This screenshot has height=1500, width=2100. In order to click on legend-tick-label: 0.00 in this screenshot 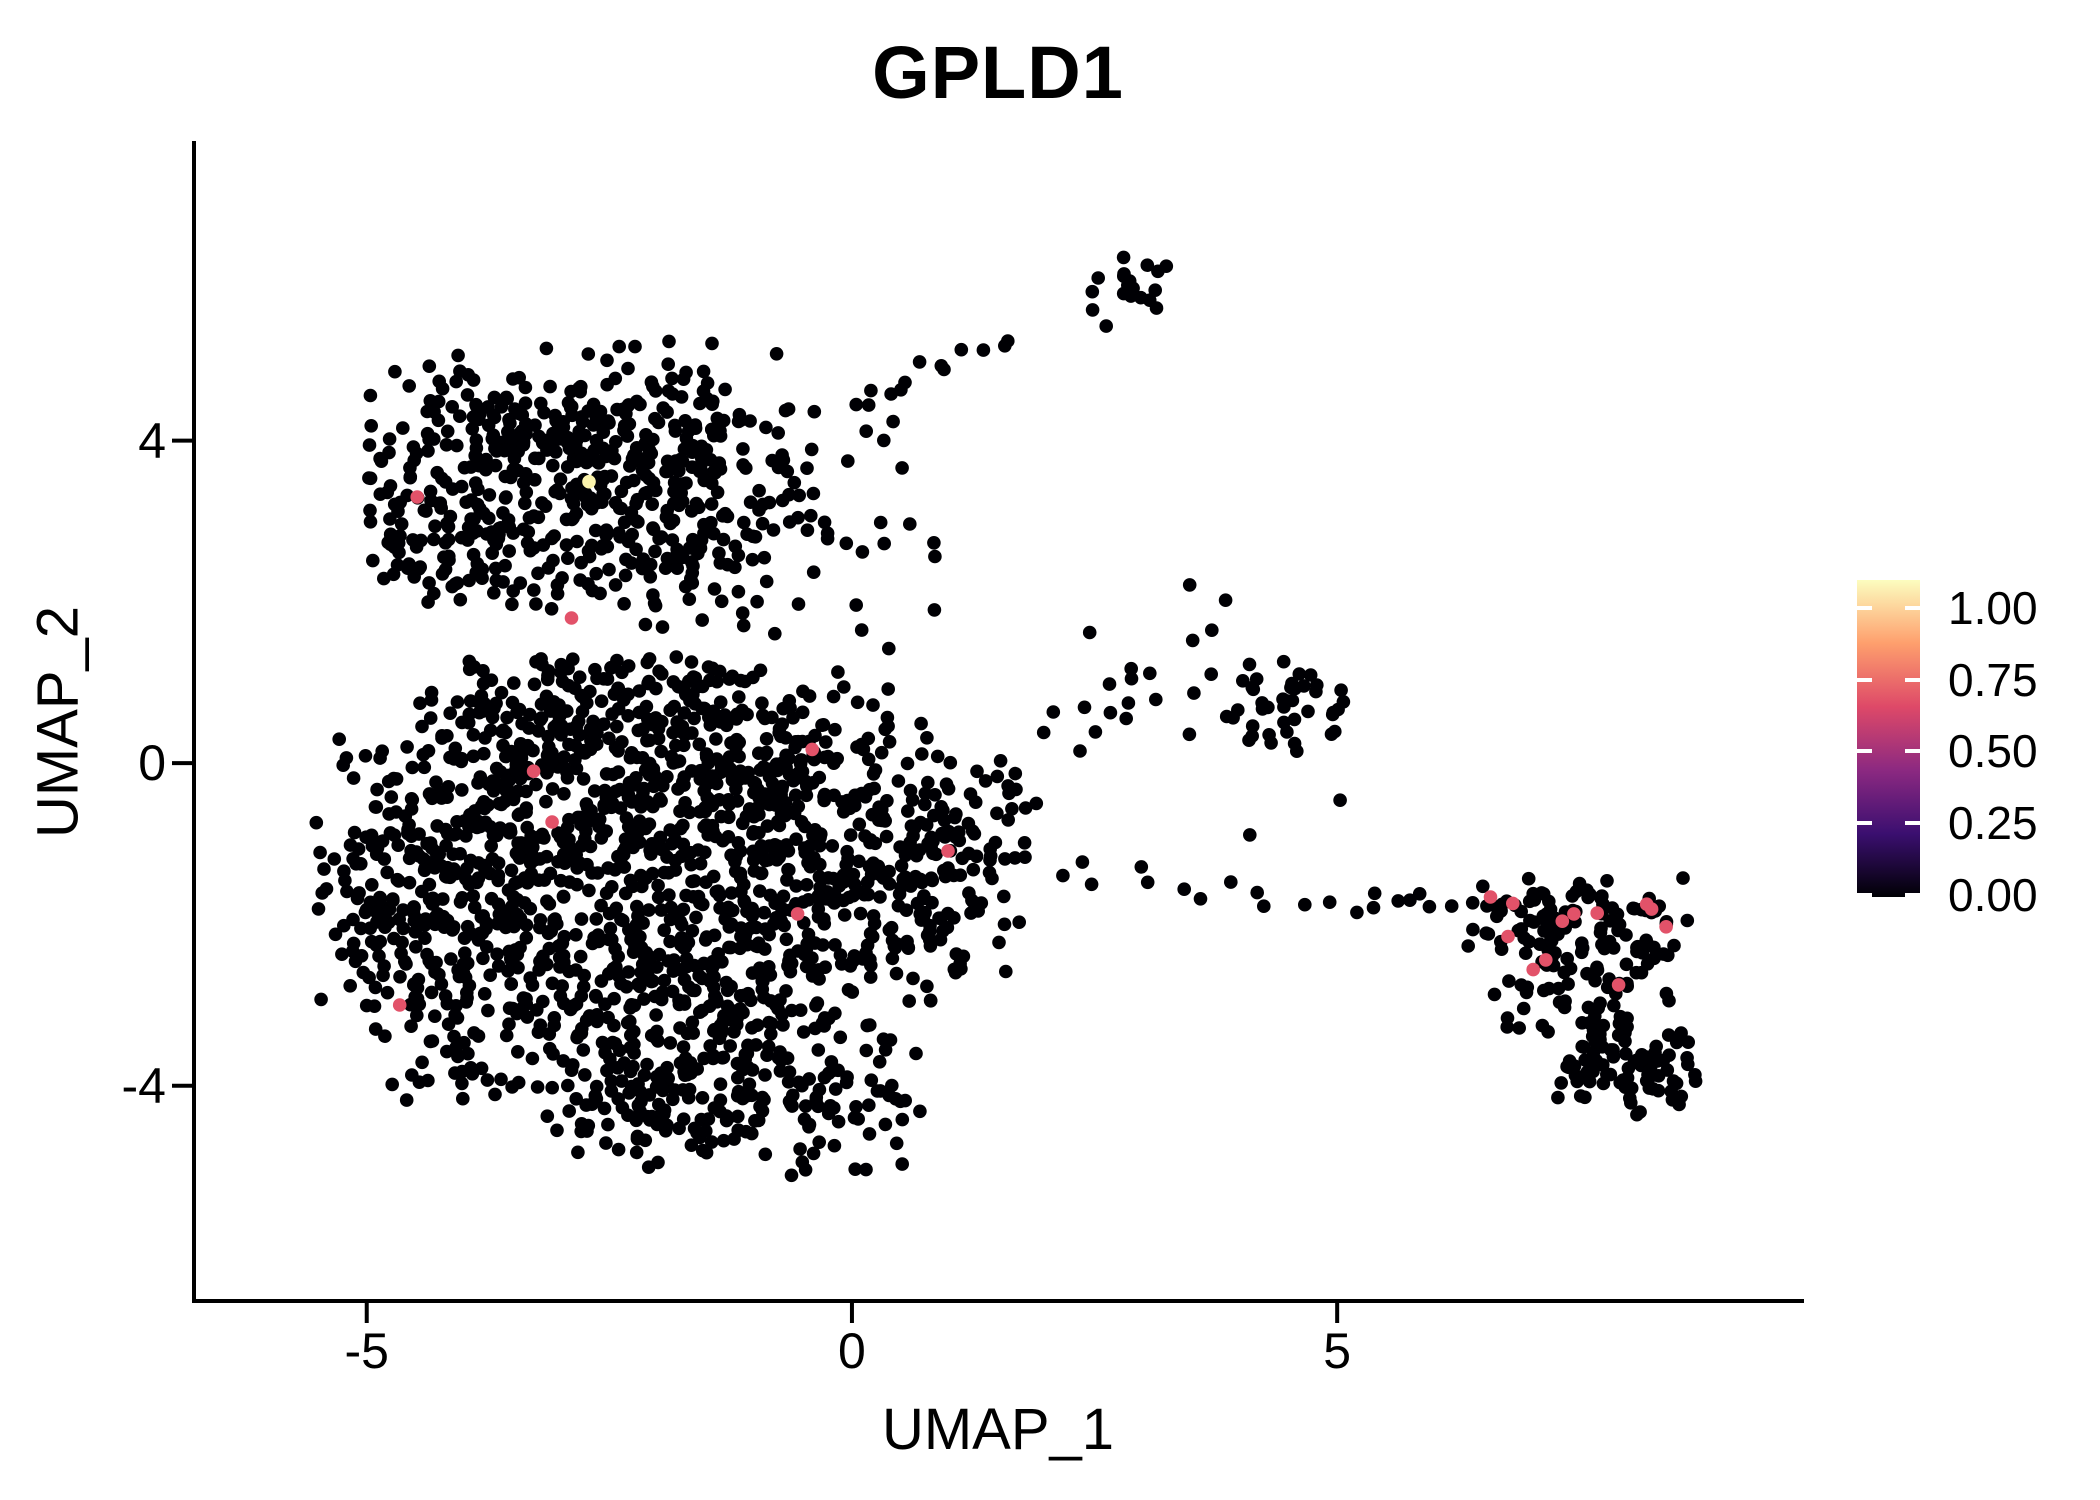, I will do `click(1993, 895)`.